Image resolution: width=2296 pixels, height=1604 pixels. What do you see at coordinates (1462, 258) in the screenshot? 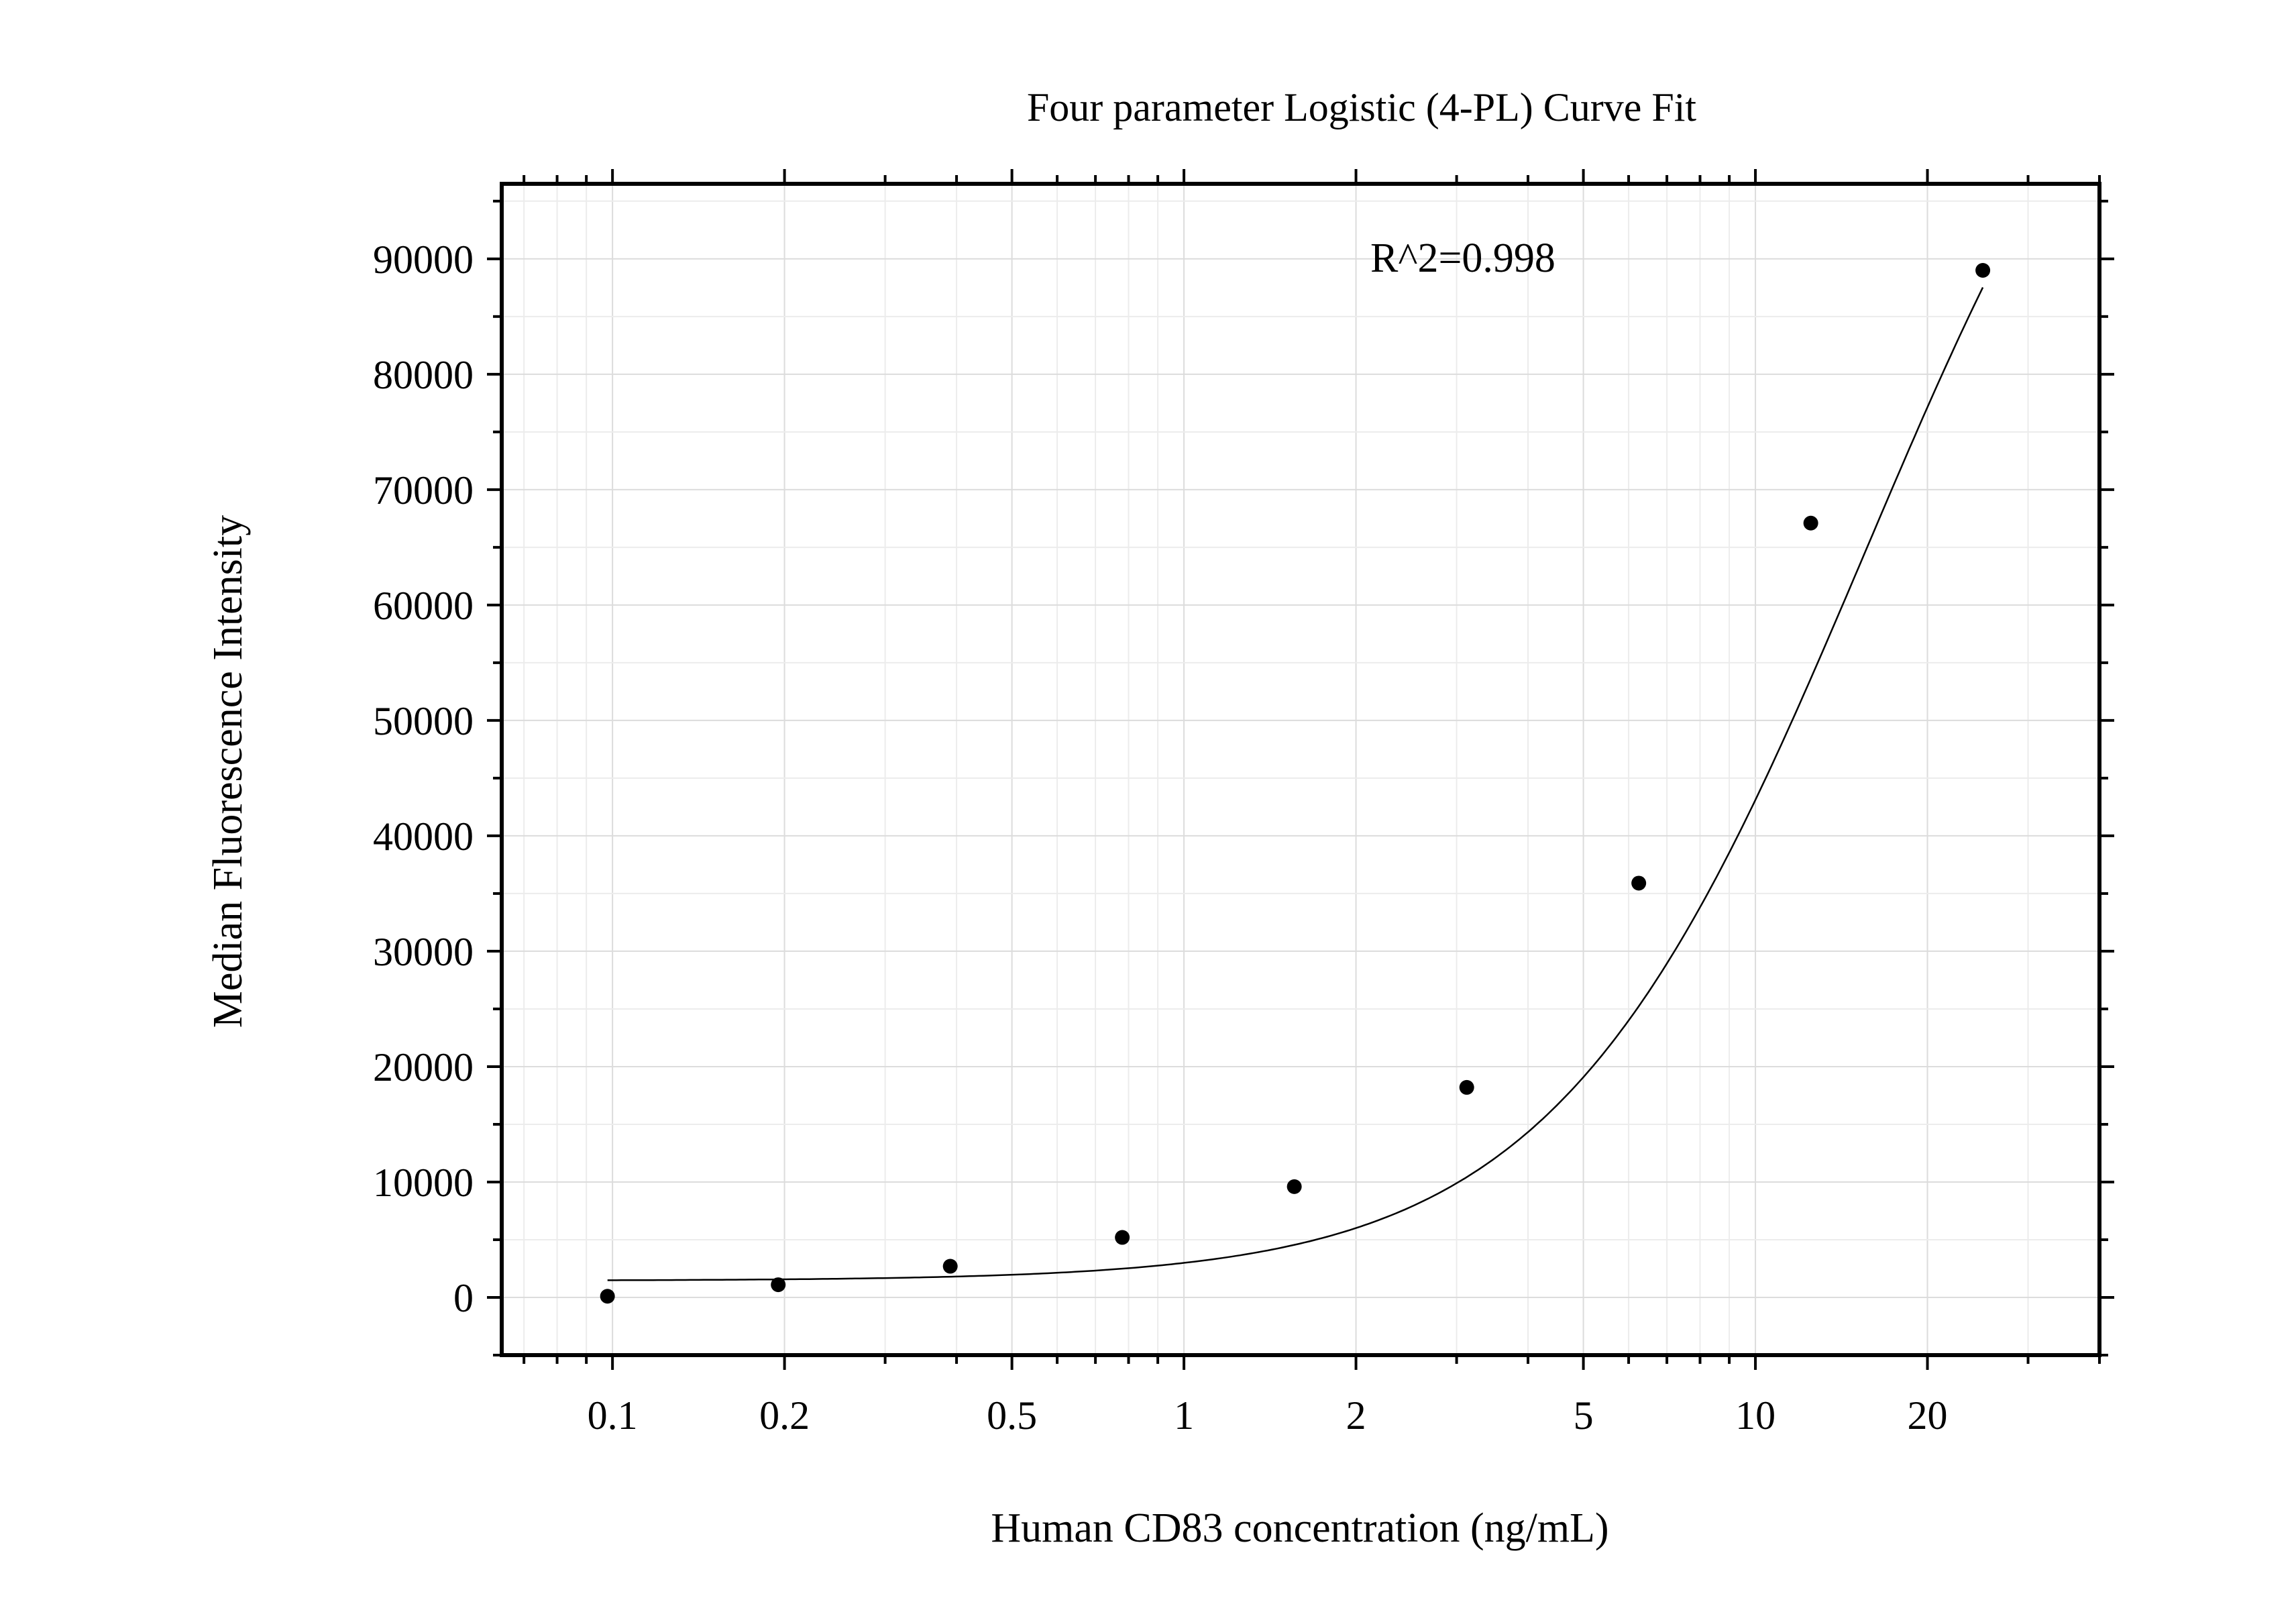
I see `r-squared-annotation: R^2=0.998` at bounding box center [1462, 258].